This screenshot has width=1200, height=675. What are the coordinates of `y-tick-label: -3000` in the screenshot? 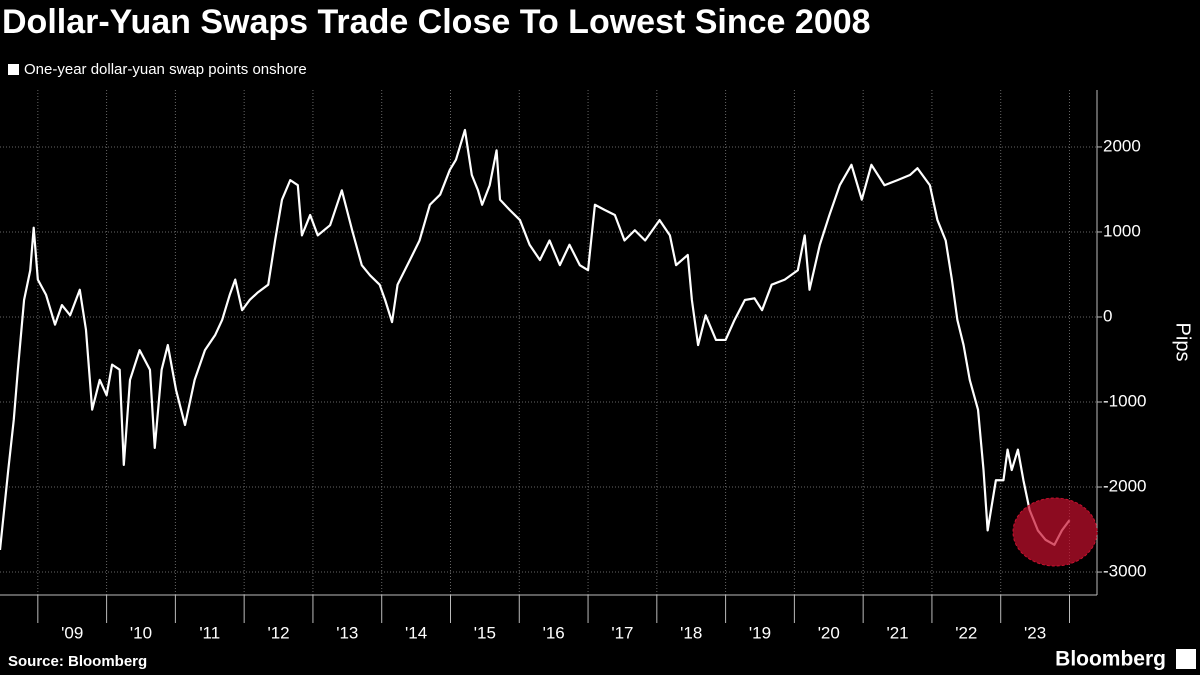 It's located at (1124, 571).